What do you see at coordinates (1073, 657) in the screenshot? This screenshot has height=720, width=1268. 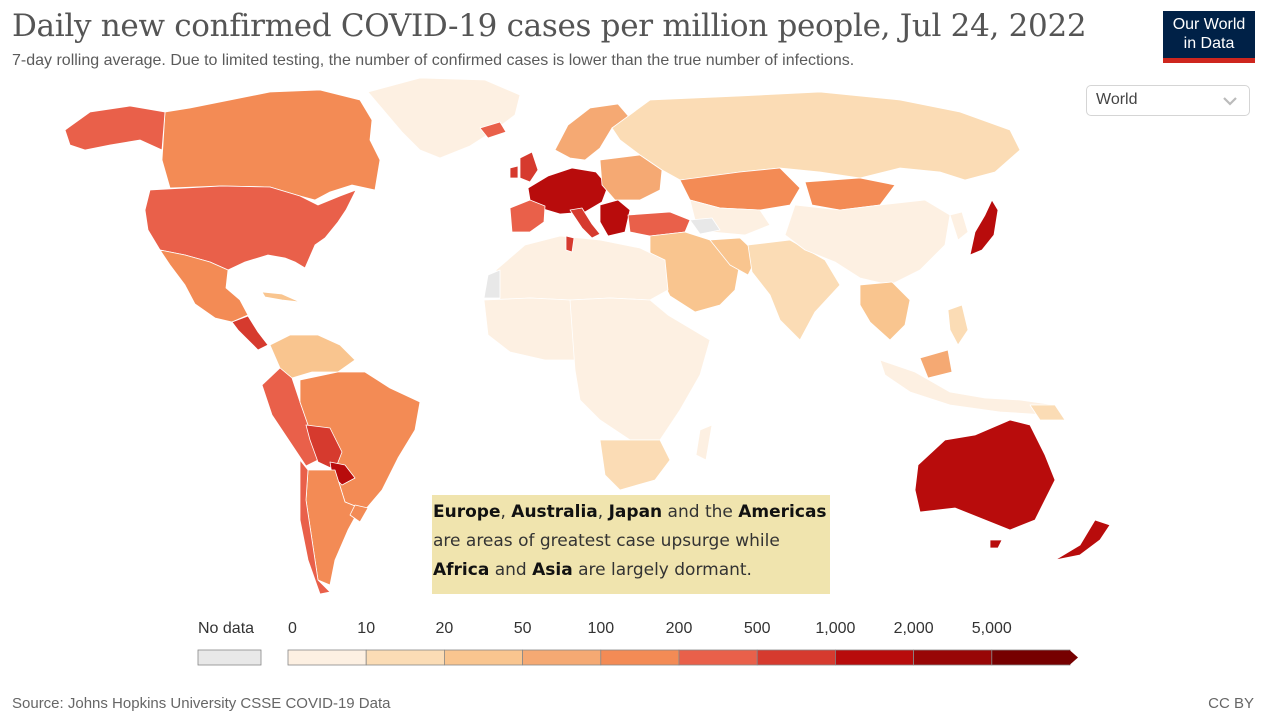 I see `legend-overflow-arrow` at bounding box center [1073, 657].